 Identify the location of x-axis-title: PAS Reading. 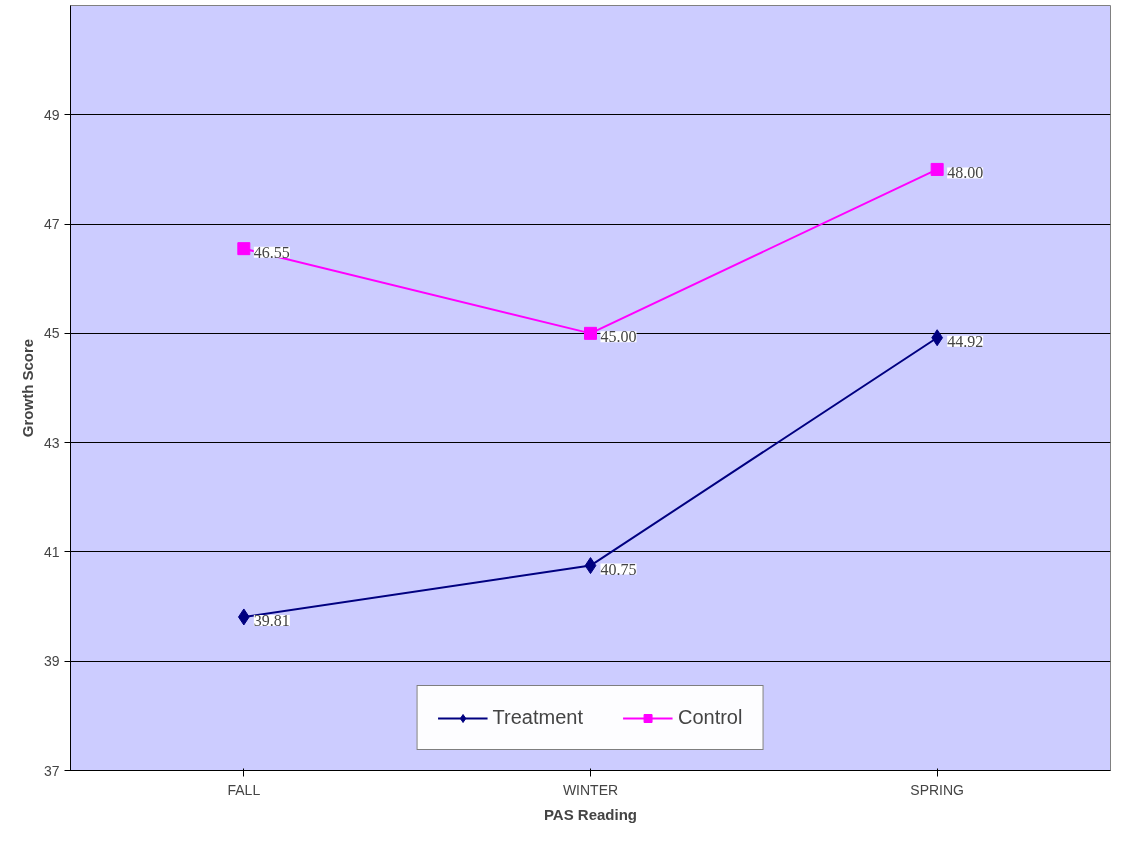
(590, 814).